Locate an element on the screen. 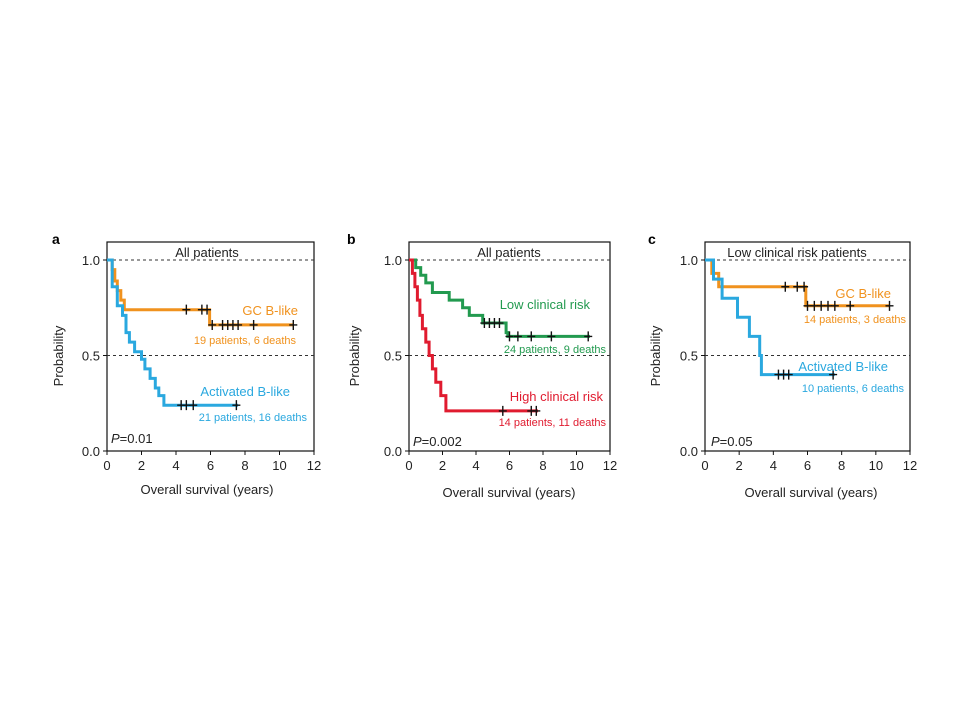 This screenshot has height=720, width=960. panel-c-series-1-curve is located at coordinates (770, 317).